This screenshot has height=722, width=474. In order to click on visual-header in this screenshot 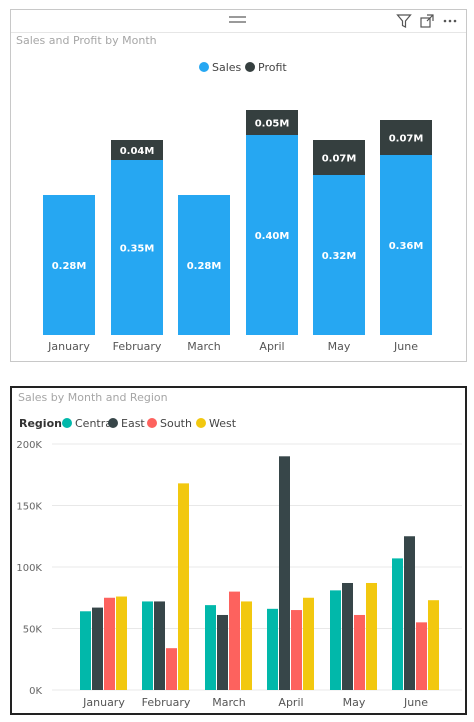, I will do `click(238, 21)`.